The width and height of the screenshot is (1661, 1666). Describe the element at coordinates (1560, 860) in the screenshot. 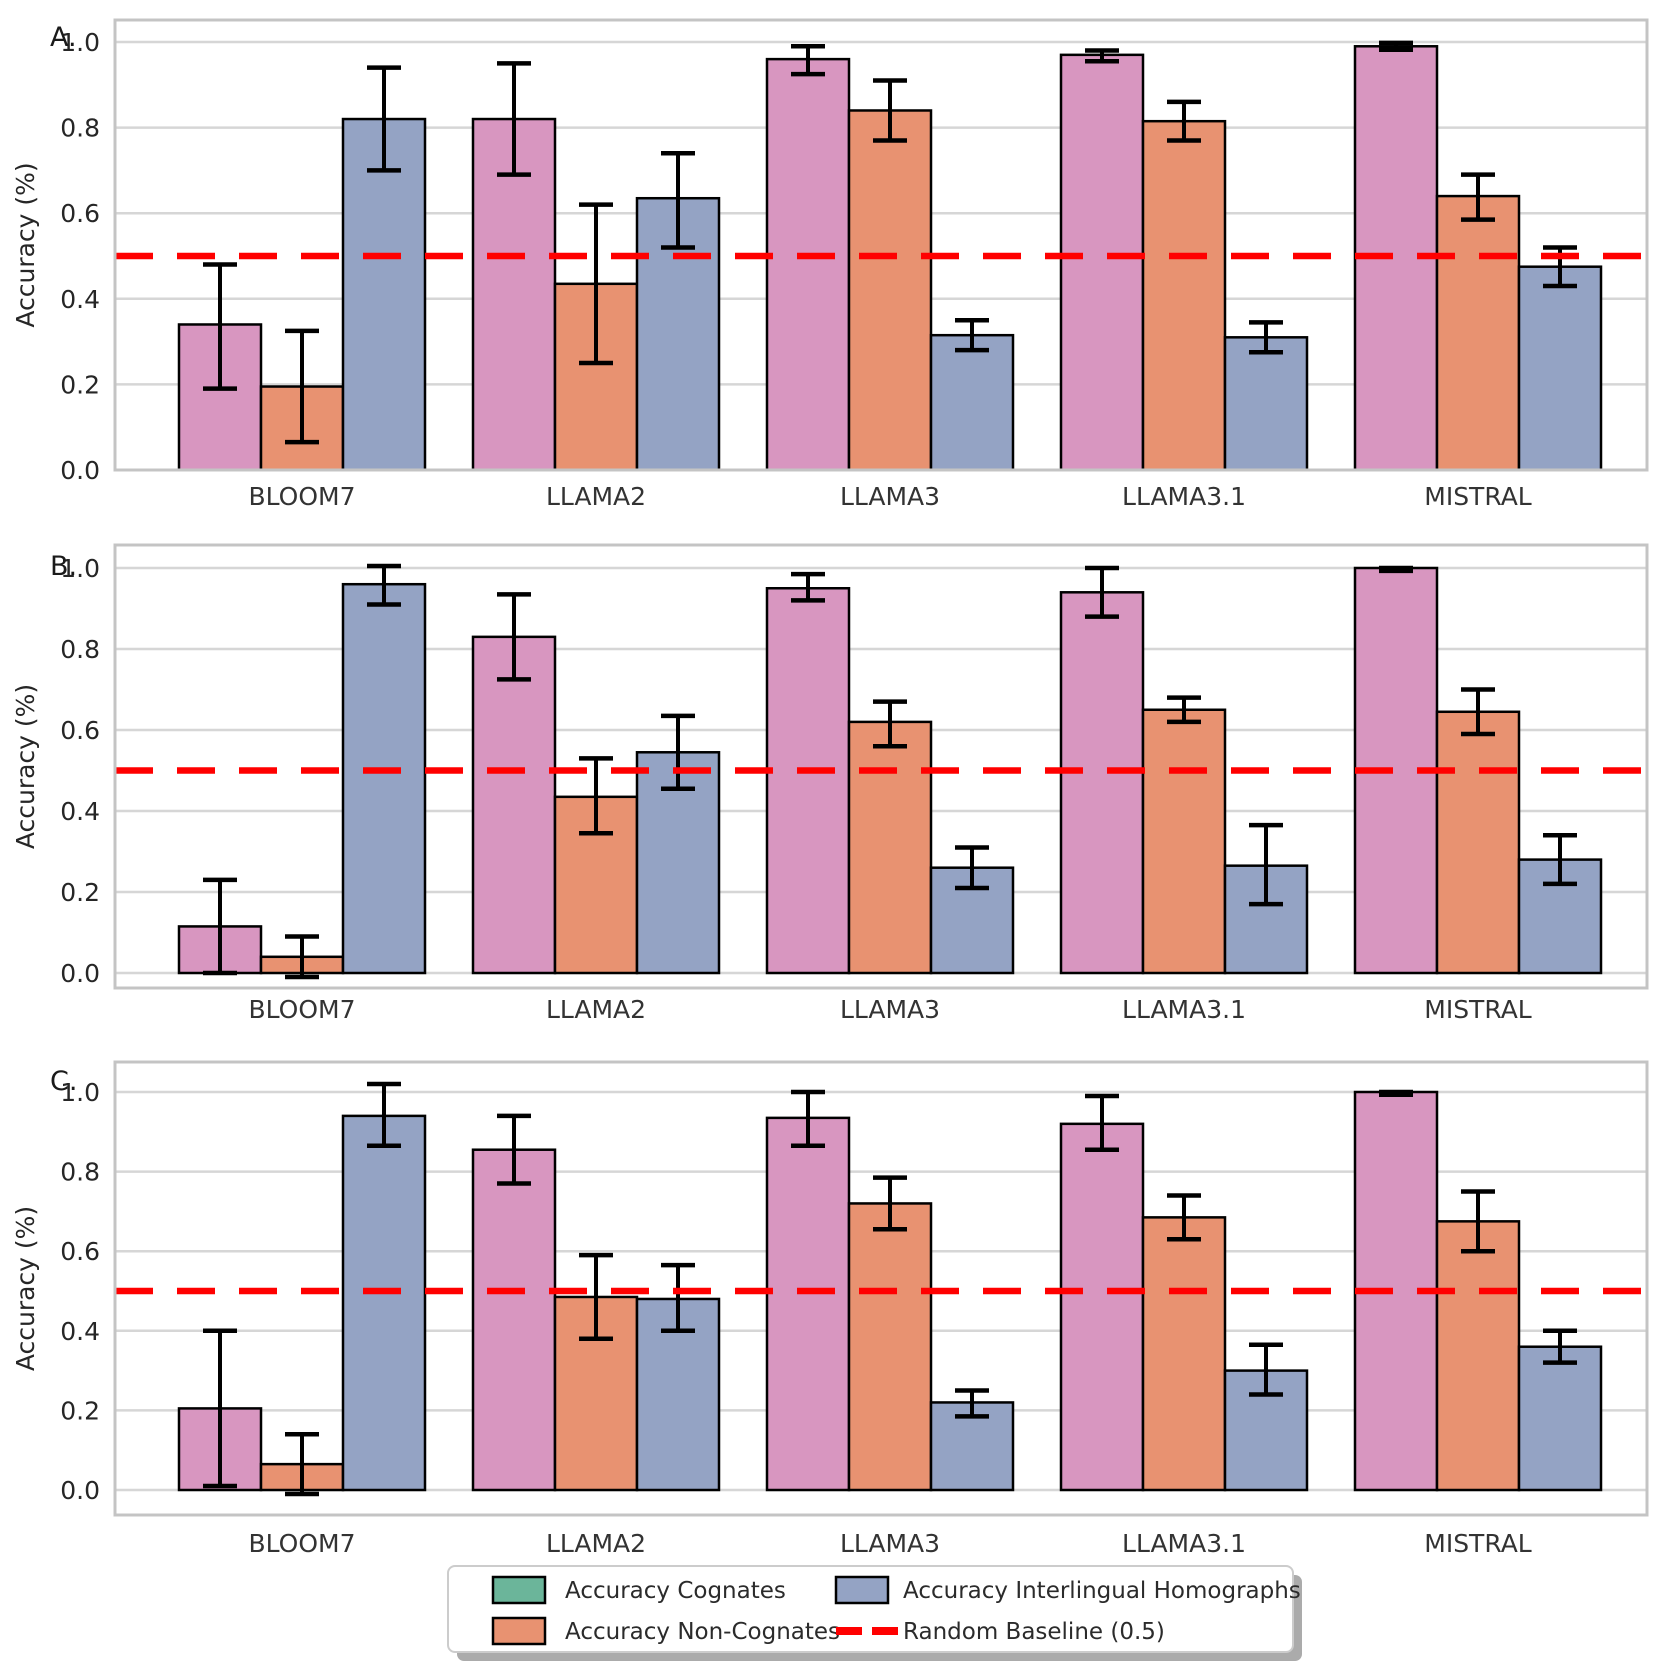

I see `error-bar-interlingual-homographs-mistral` at that location.